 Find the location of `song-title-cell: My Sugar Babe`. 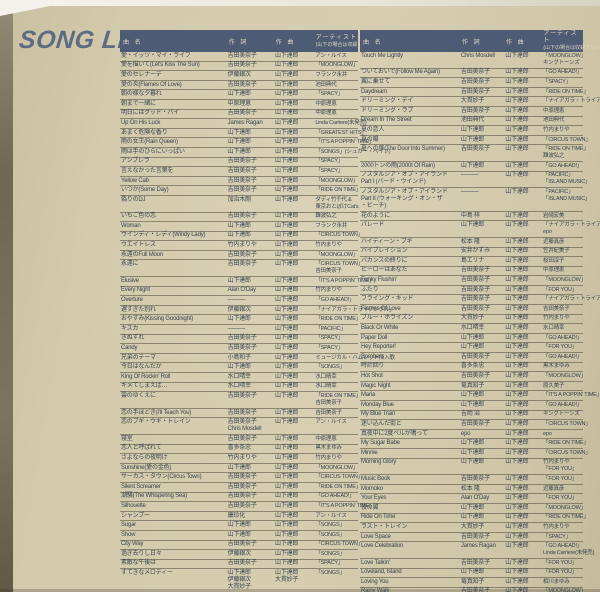

song-title-cell: My Sugar Babe is located at coordinates (380, 443).